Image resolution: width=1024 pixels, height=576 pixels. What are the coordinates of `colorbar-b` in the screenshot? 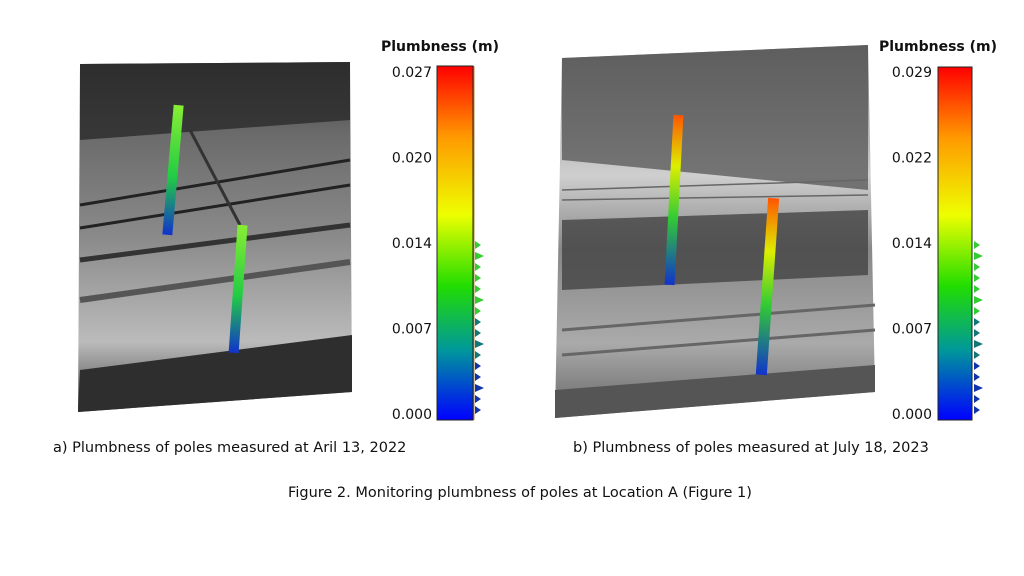 It's located at (955, 243).